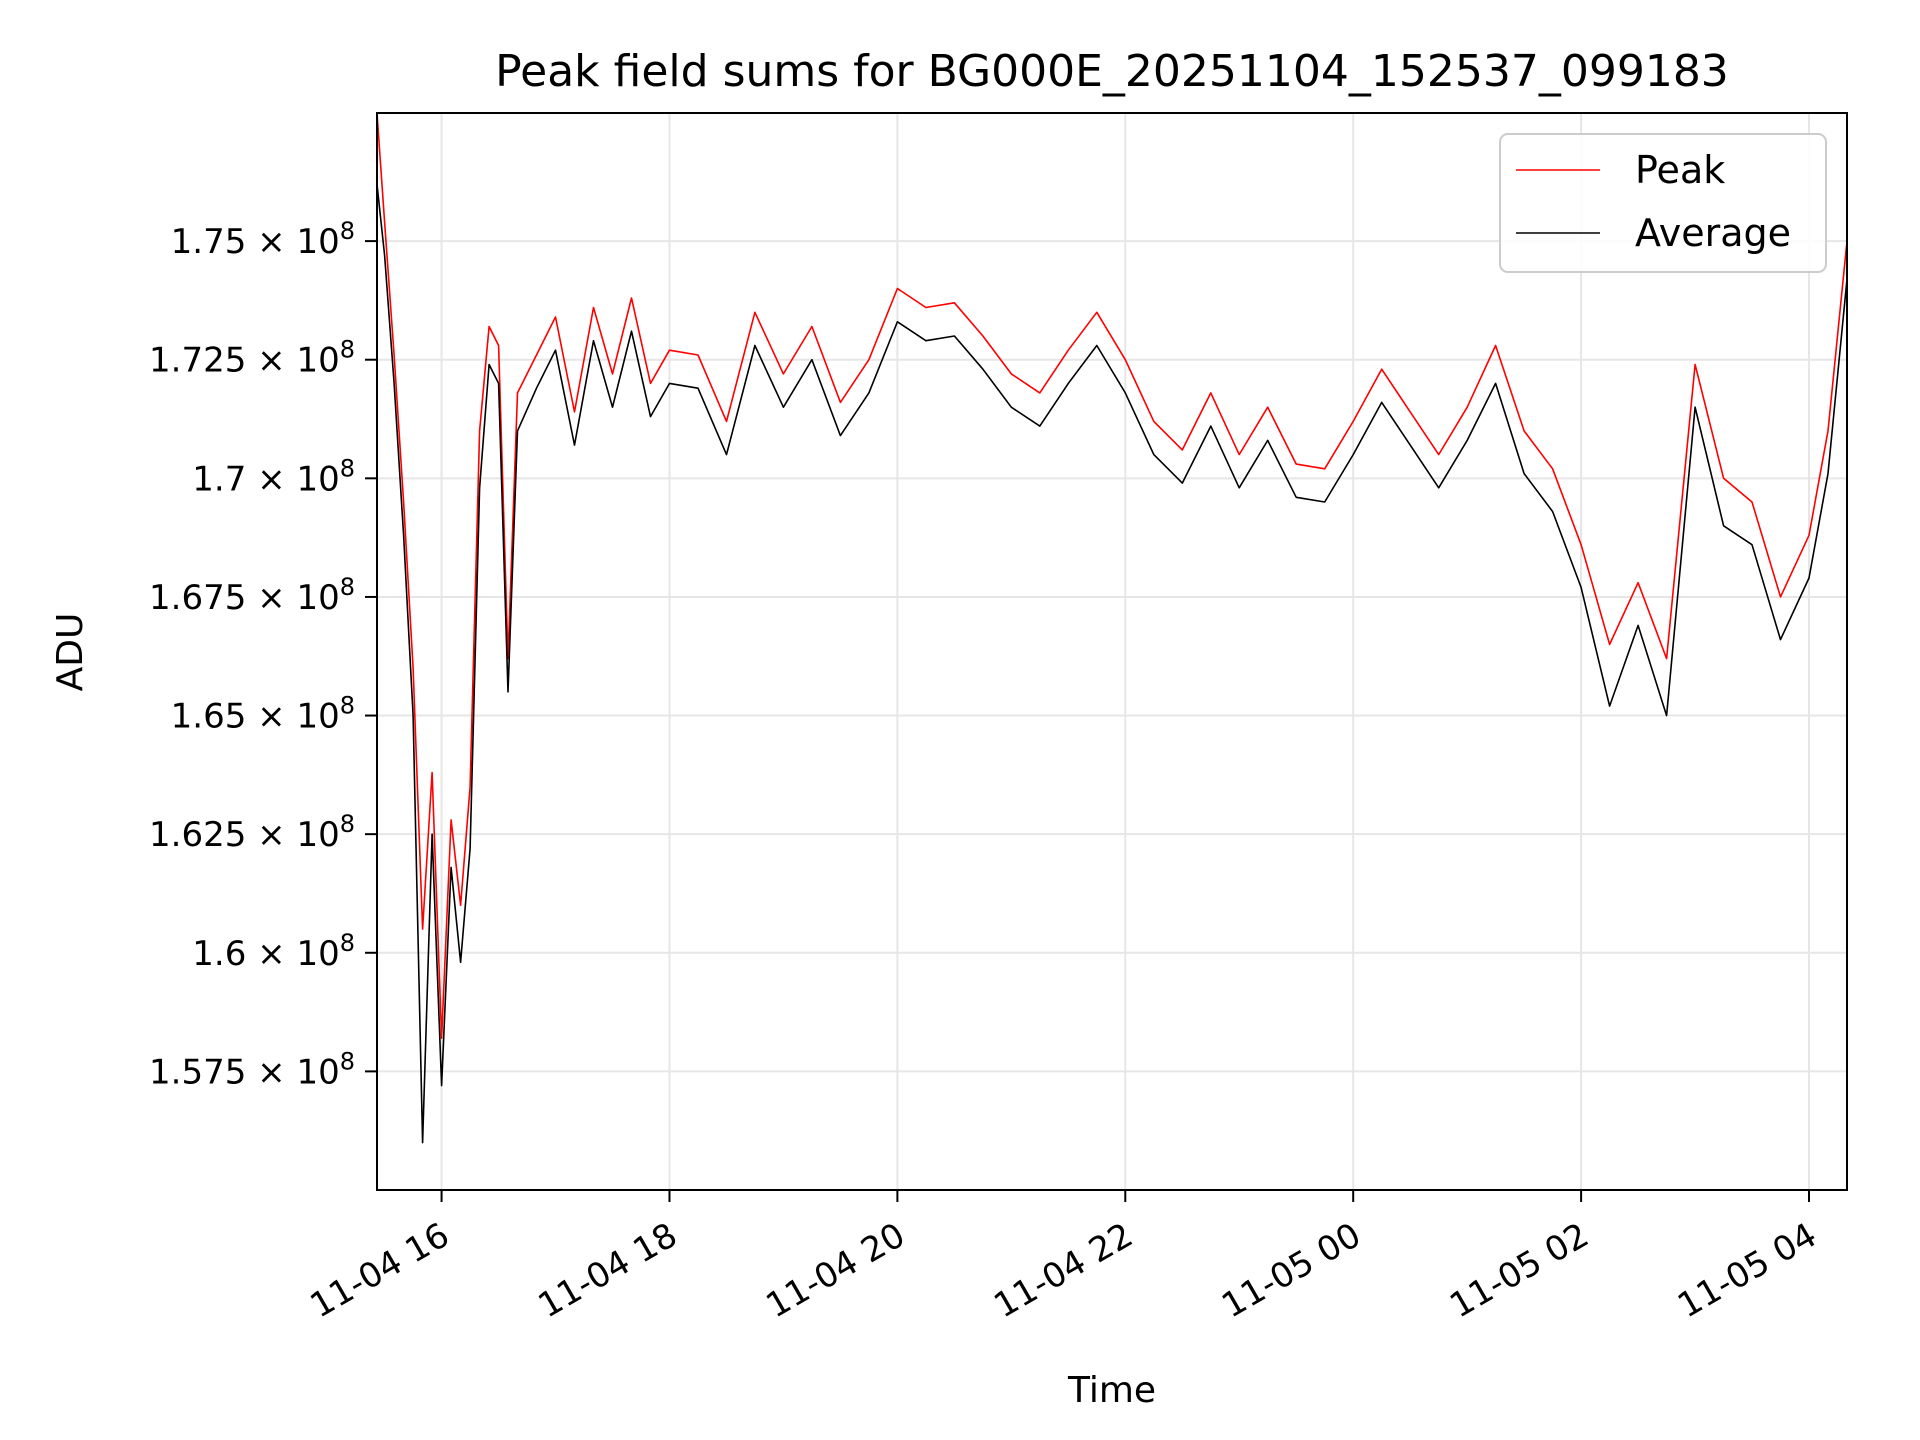 Image resolution: width=1920 pixels, height=1440 pixels. I want to click on y-tick-label: 1.65 × 10⁸, so click(263, 714).